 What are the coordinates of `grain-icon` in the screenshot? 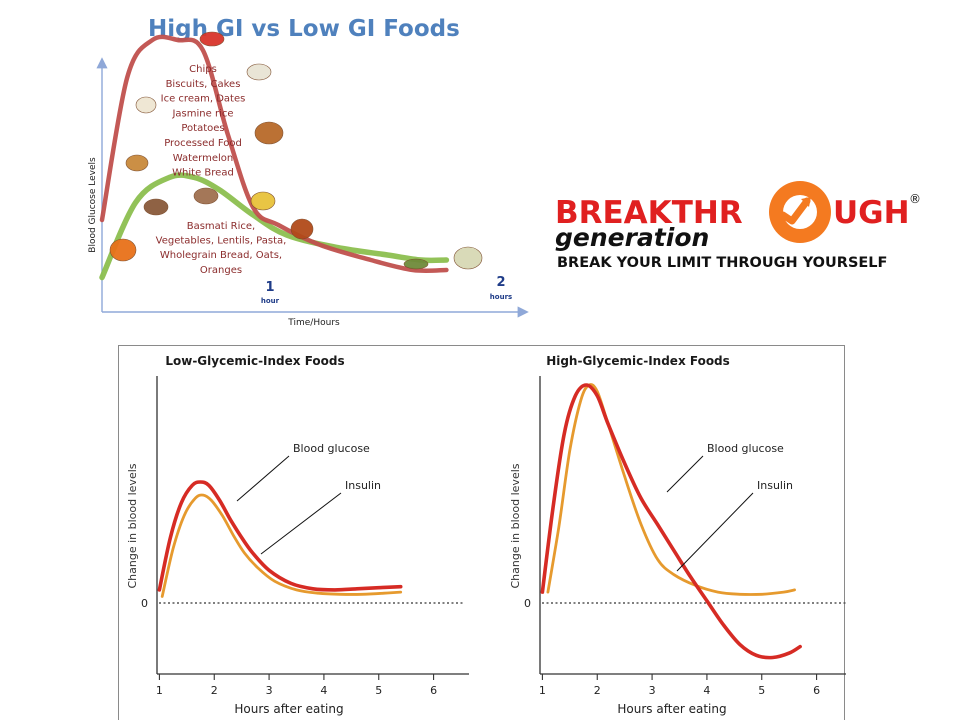 It's located at (206, 196).